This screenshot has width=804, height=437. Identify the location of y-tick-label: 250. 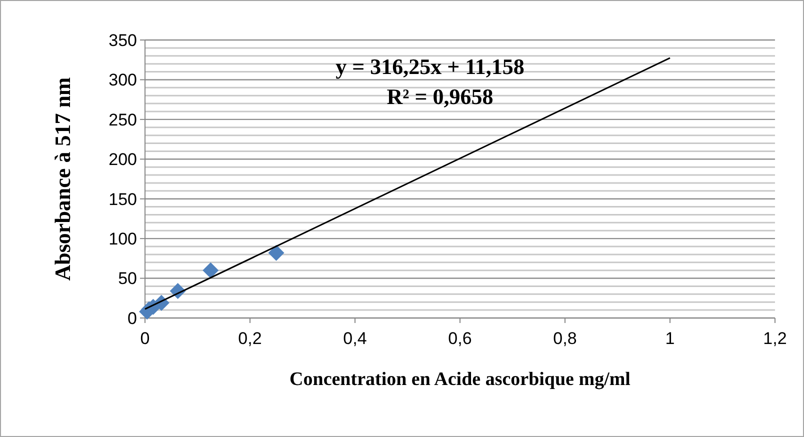
(122, 120).